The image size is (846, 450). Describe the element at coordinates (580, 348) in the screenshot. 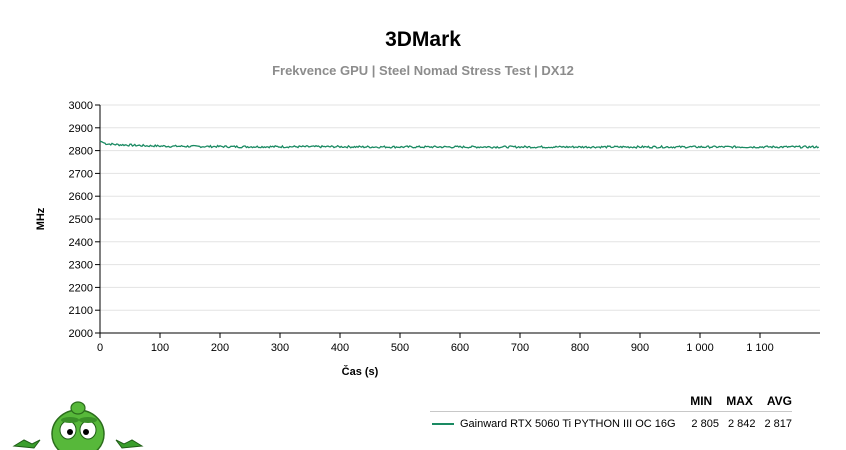

I see `x-tick-label: 800` at that location.